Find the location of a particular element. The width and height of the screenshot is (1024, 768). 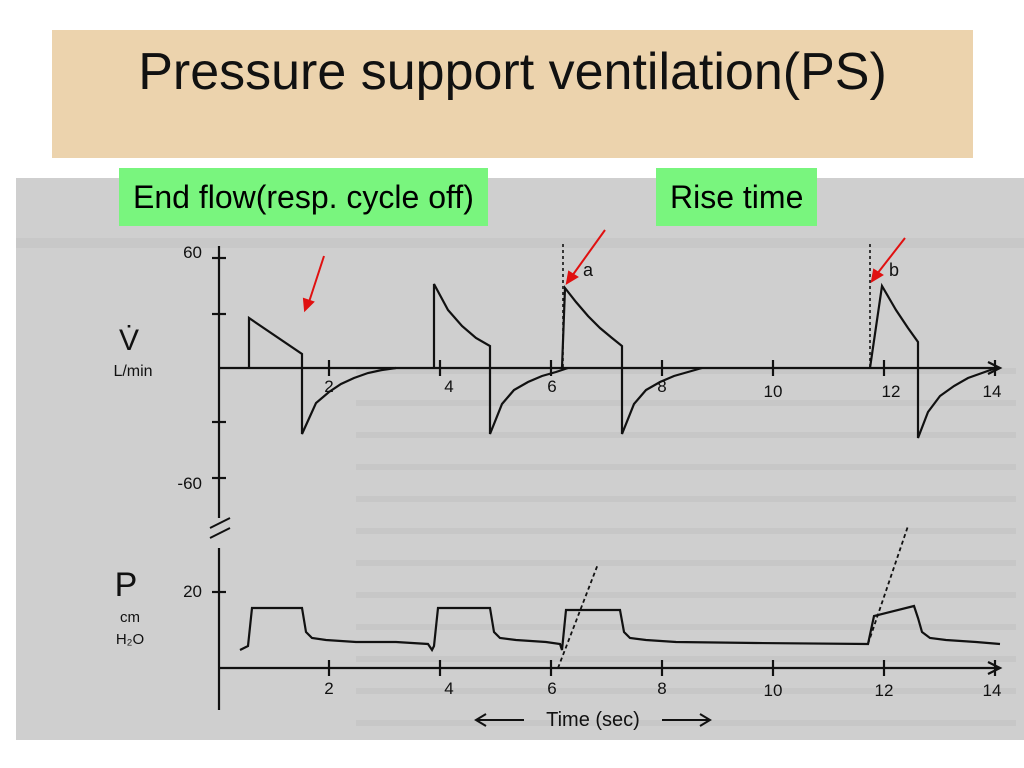

annotation-arrows is located at coordinates (604, 271).